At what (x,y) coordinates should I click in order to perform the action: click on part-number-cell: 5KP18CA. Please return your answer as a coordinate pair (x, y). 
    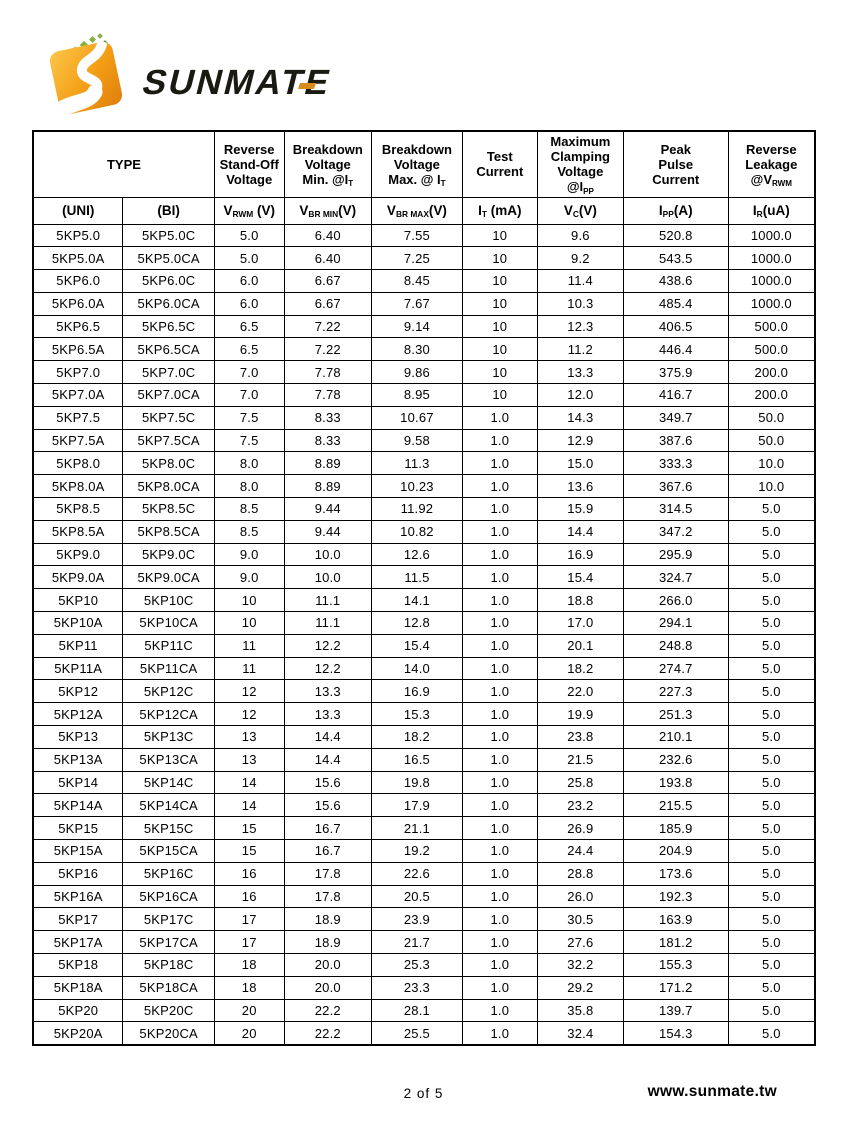
    Looking at the image, I should click on (168, 987).